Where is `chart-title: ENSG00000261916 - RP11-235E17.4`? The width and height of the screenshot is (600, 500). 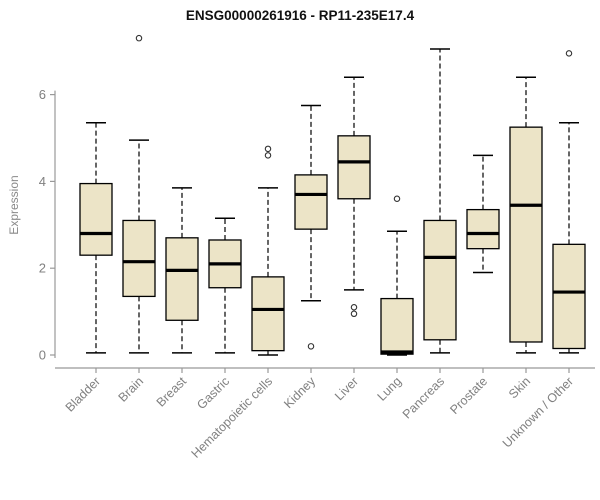 chart-title: ENSG00000261916 - RP11-235E17.4 is located at coordinates (300, 15).